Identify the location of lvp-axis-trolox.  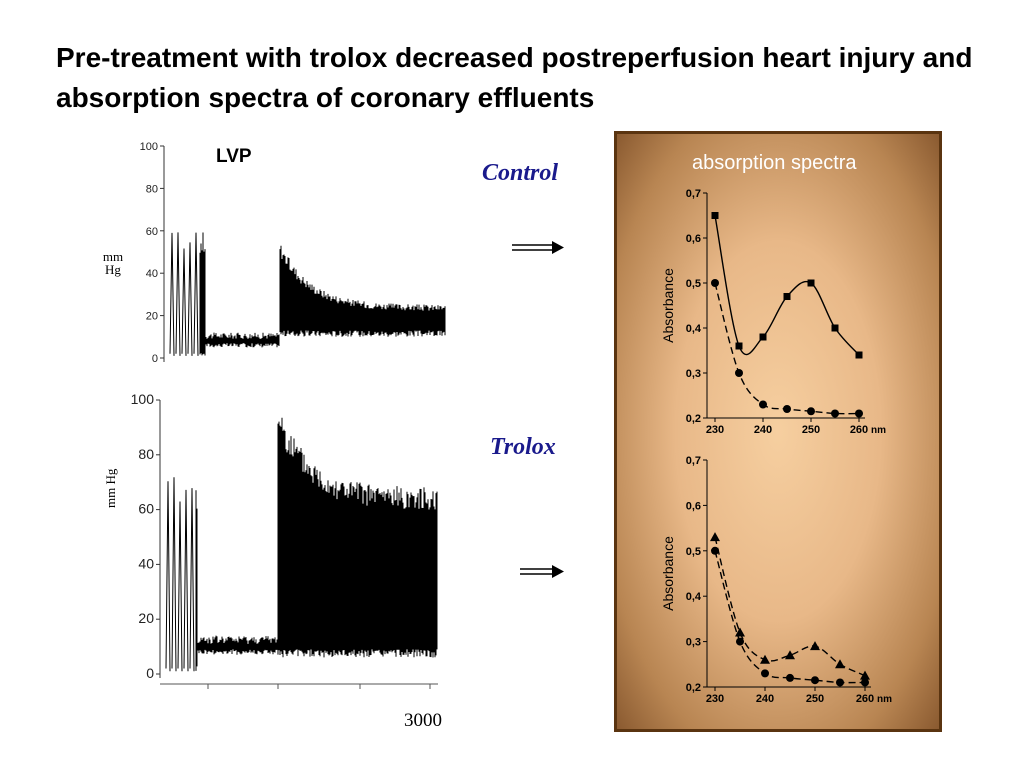
(298, 544).